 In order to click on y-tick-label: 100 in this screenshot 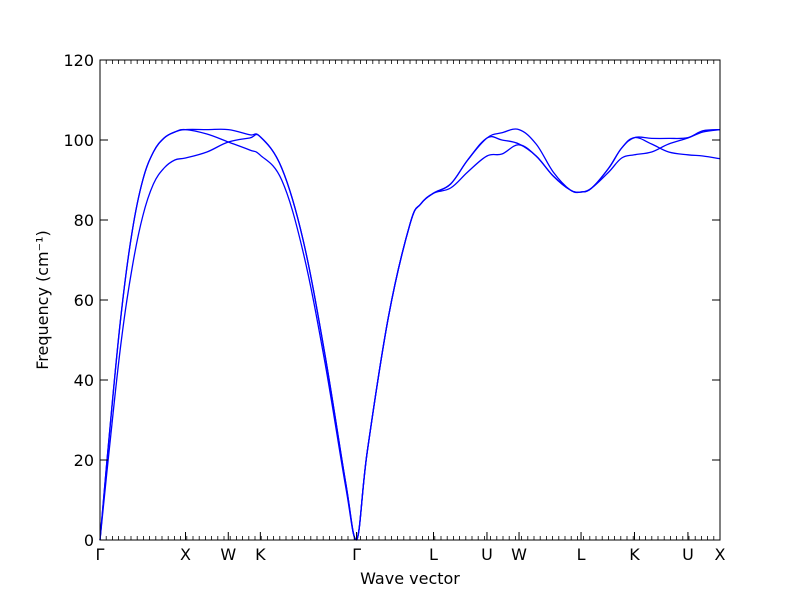, I will do `click(78, 140)`.